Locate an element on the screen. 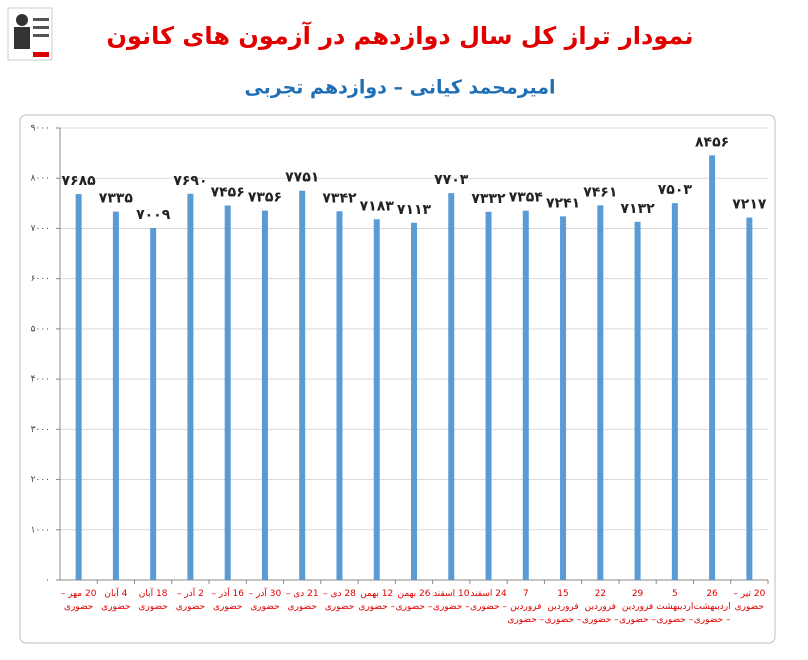 Image resolution: width=808 pixels, height=660 pixels. data-label: ۷۴۶۱ is located at coordinates (600, 192).